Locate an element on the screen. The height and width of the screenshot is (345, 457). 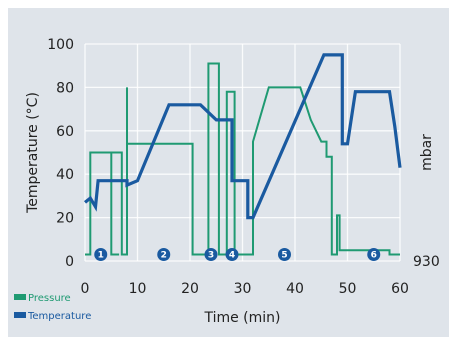
legend-swatch-temperature is located at coordinates (20, 315).